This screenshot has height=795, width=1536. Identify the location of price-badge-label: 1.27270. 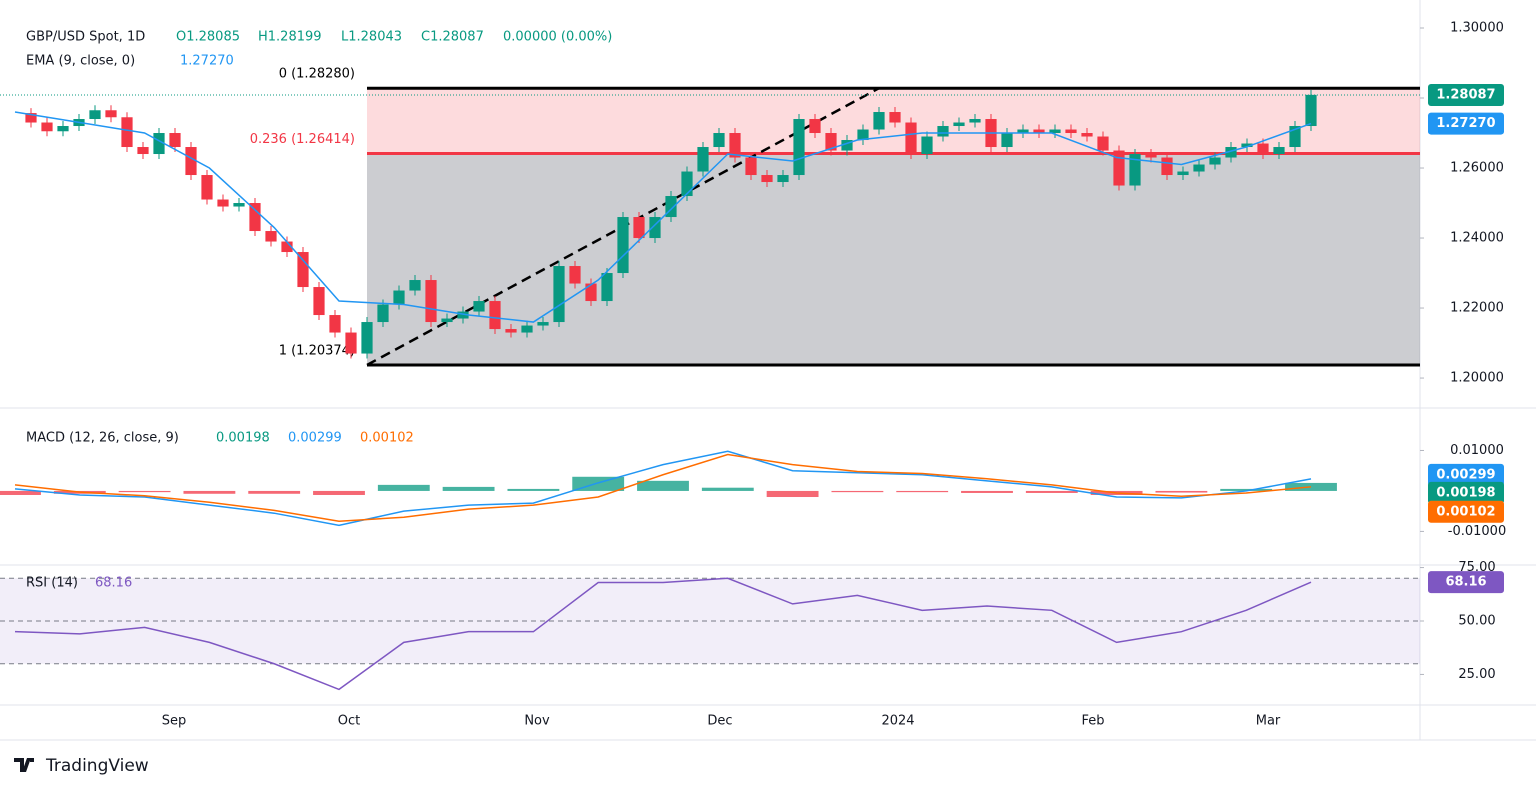
(1465, 123).